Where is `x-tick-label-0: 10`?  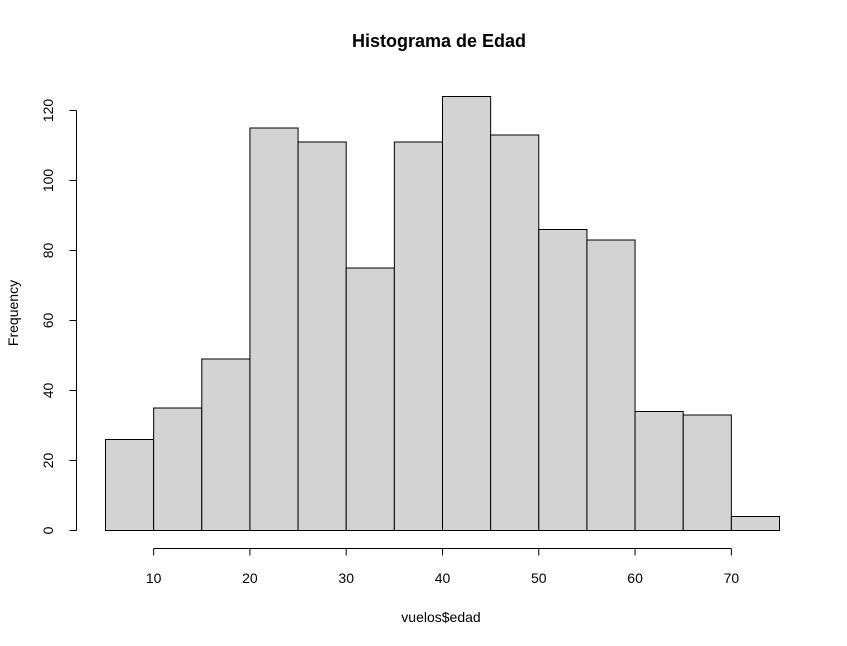
x-tick-label-0: 10 is located at coordinates (154, 578).